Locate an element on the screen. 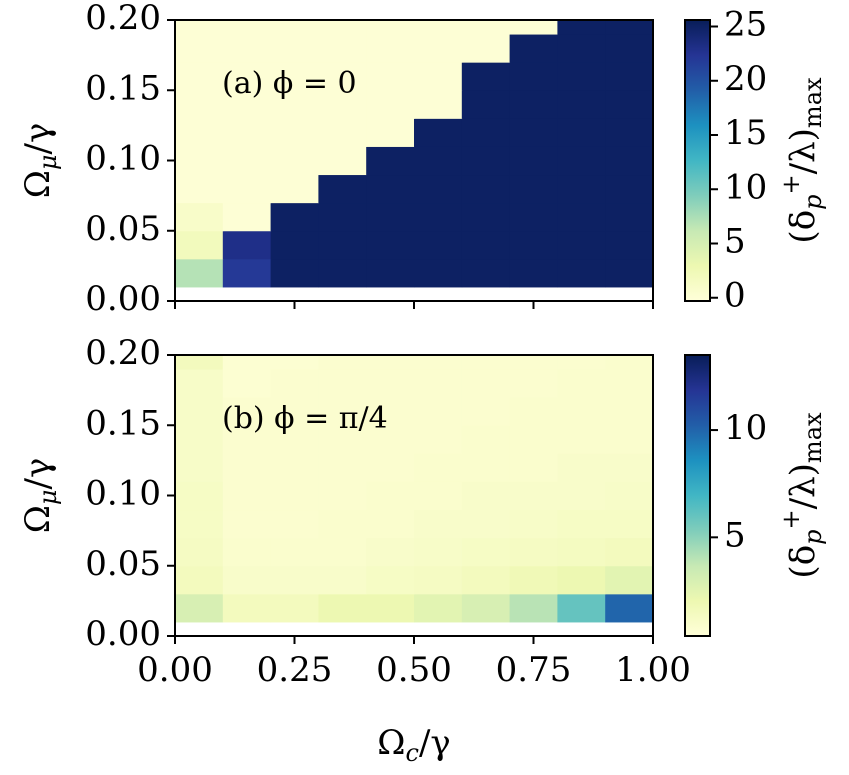 This screenshot has width=849, height=775. annotation: (a) ϕ = 0 is located at coordinates (289, 83).